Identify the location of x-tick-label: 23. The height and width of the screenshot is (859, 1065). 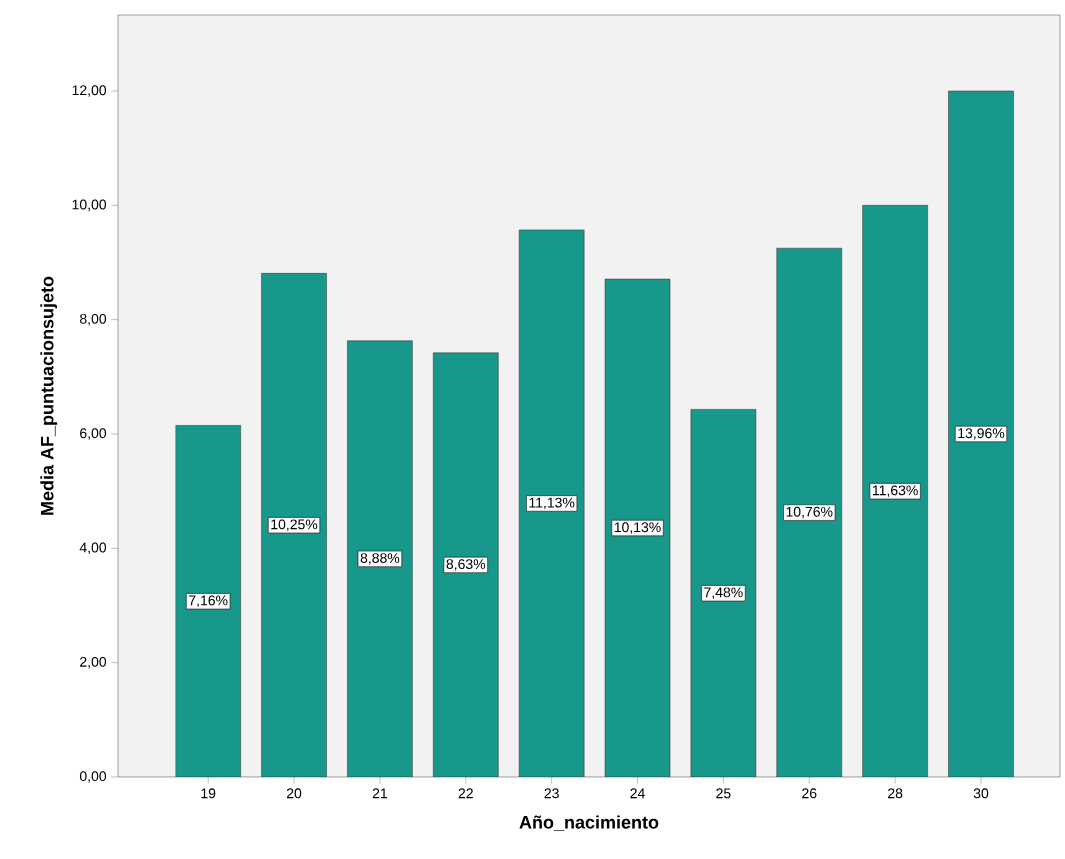
(551, 793).